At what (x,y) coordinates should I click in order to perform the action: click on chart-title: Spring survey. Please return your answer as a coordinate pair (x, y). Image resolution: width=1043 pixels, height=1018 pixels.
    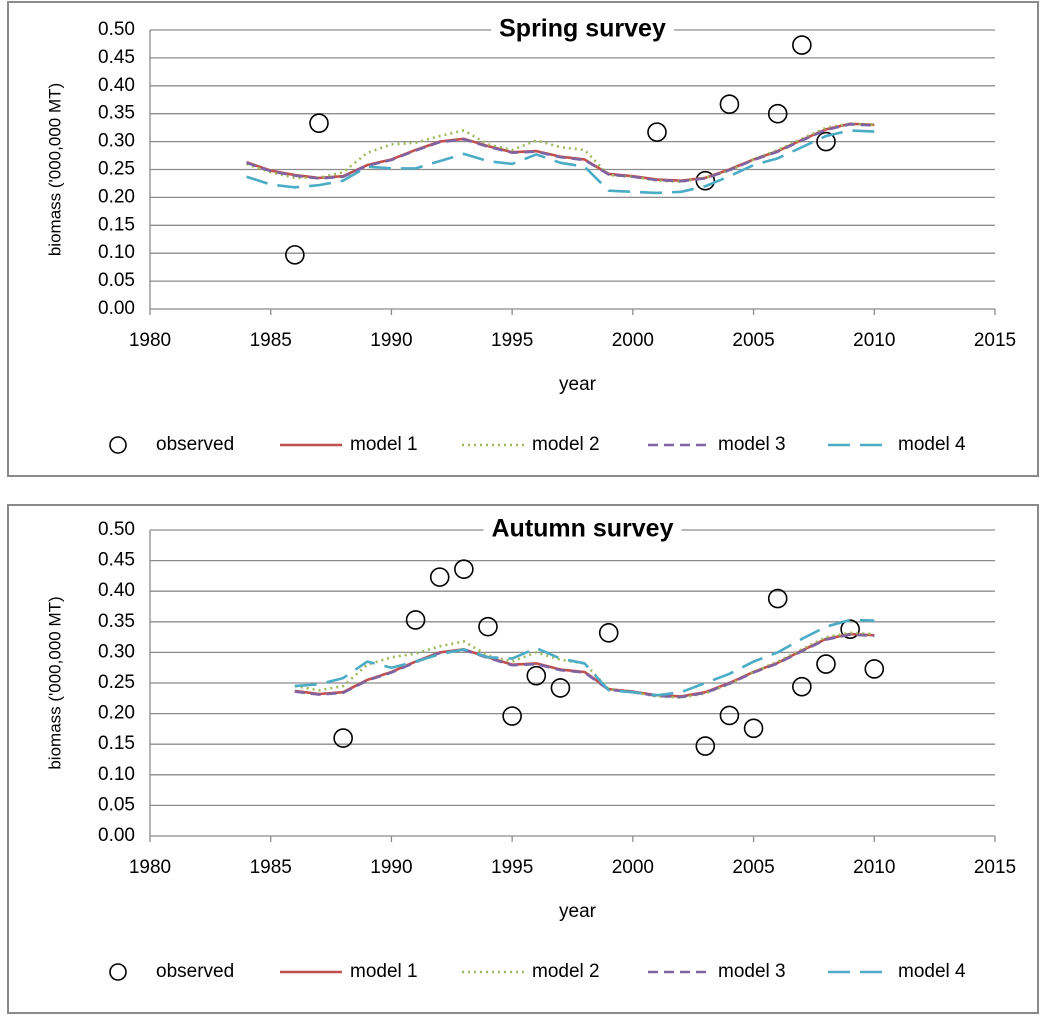
    Looking at the image, I should click on (582, 29).